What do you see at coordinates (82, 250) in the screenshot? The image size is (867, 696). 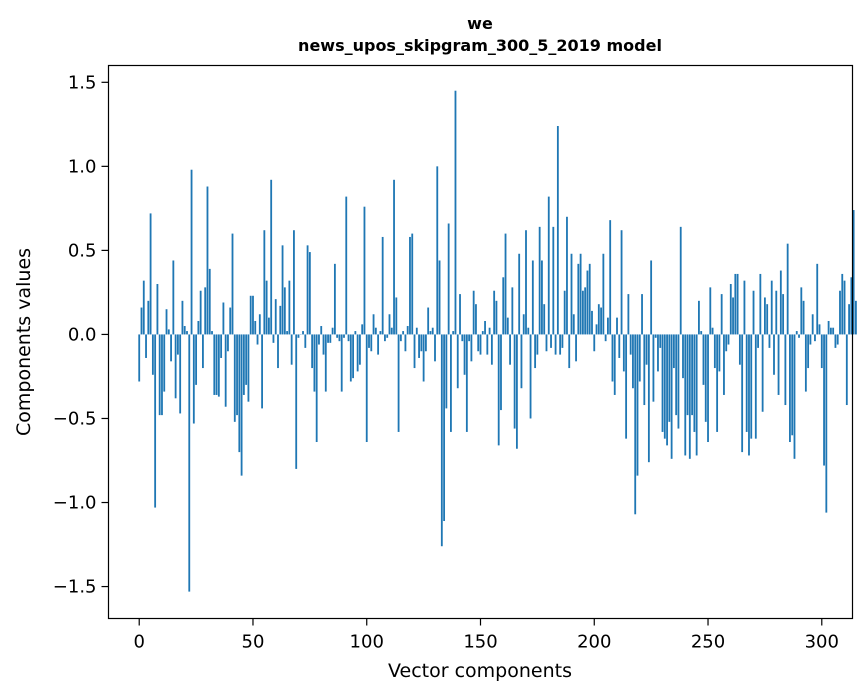 I see `y-tick-label: 0.5` at bounding box center [82, 250].